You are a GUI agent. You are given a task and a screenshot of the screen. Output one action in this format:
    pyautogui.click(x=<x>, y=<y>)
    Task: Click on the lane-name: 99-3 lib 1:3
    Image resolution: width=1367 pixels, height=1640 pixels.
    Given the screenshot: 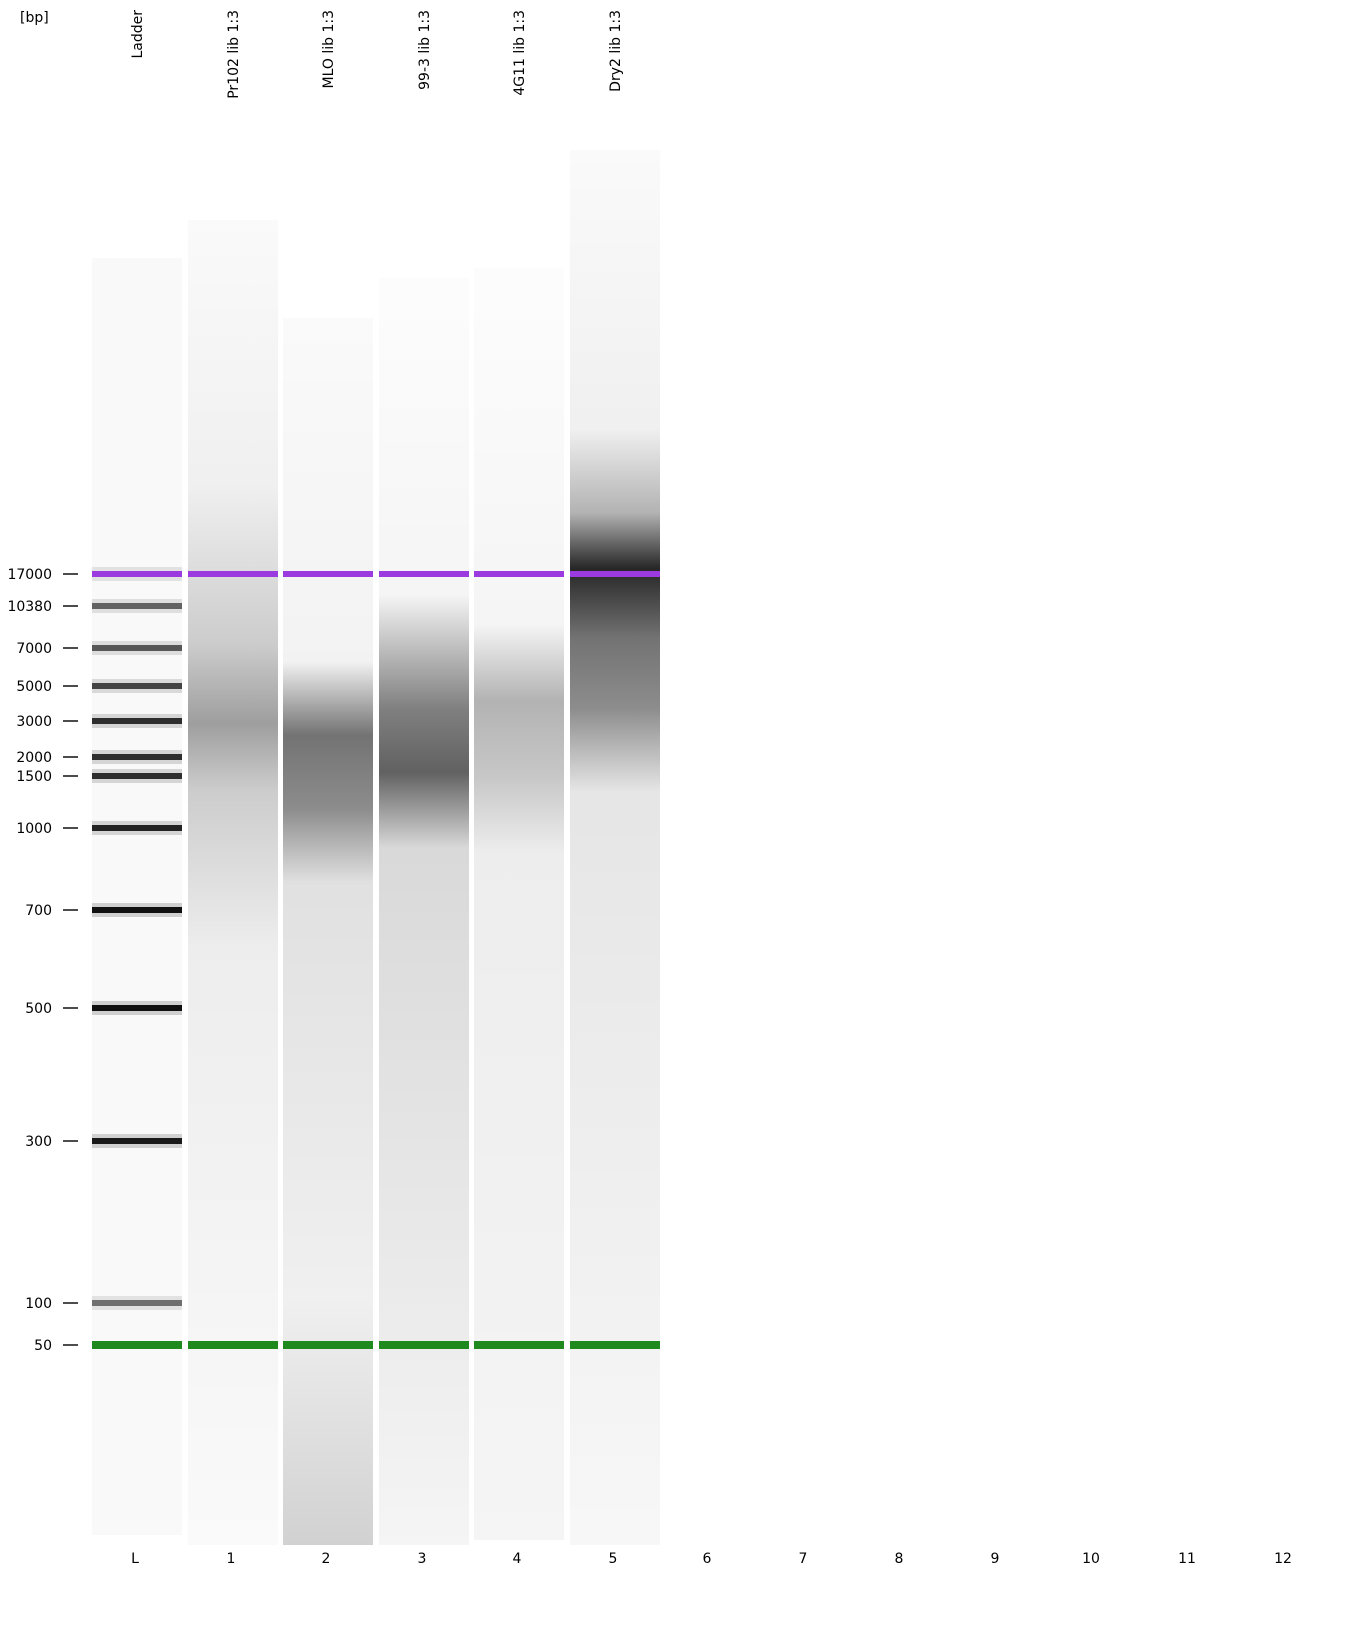 What is the action you would take?
    pyautogui.click(x=425, y=50)
    